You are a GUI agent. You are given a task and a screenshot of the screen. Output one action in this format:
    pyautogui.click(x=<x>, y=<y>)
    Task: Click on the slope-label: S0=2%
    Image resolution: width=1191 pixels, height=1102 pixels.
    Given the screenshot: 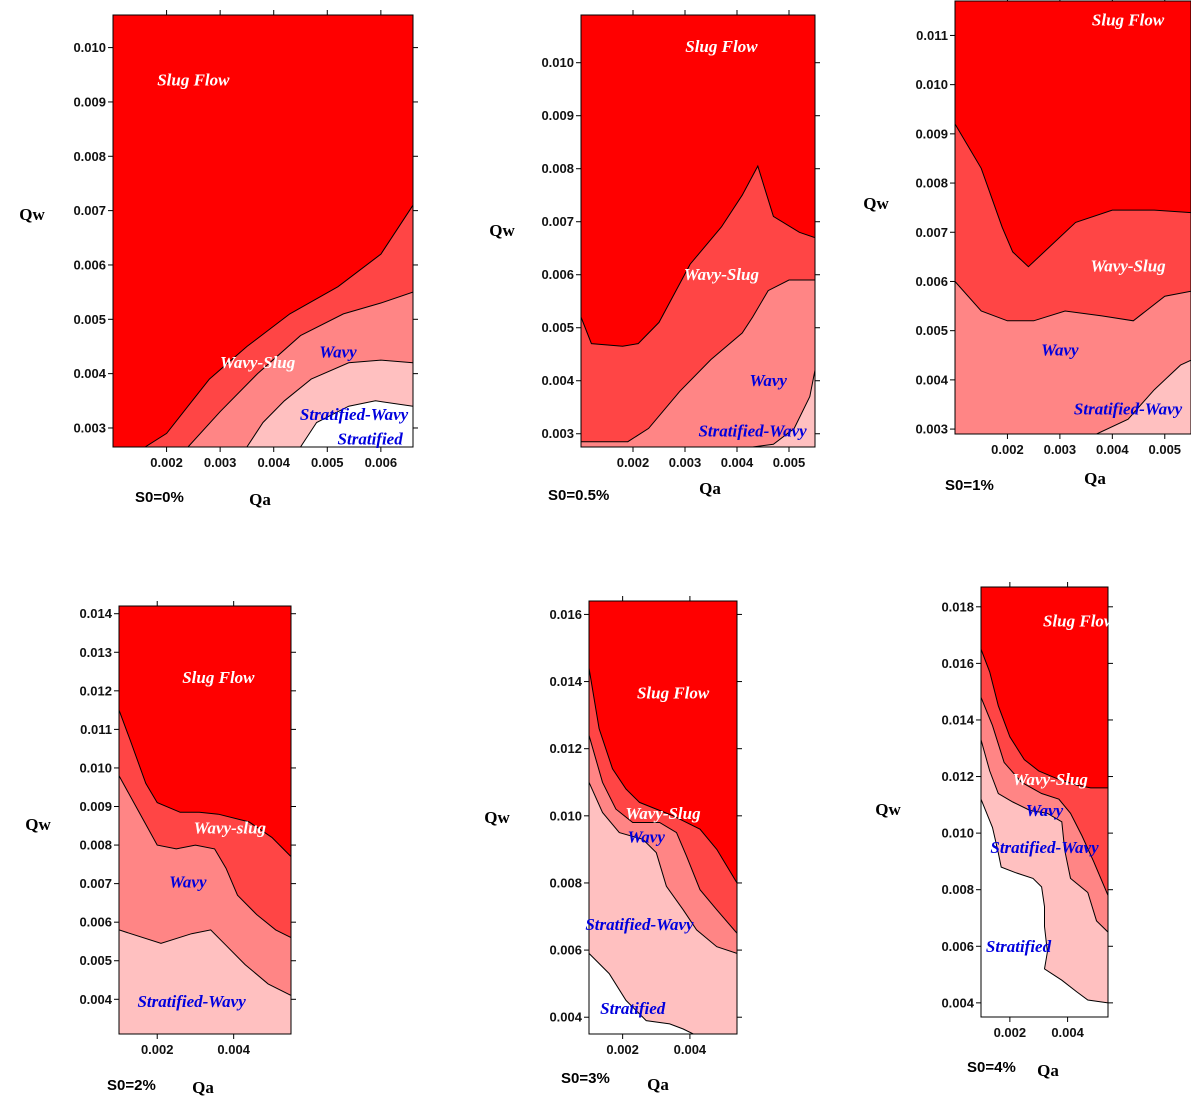 What is the action you would take?
    pyautogui.click(x=131, y=1085)
    